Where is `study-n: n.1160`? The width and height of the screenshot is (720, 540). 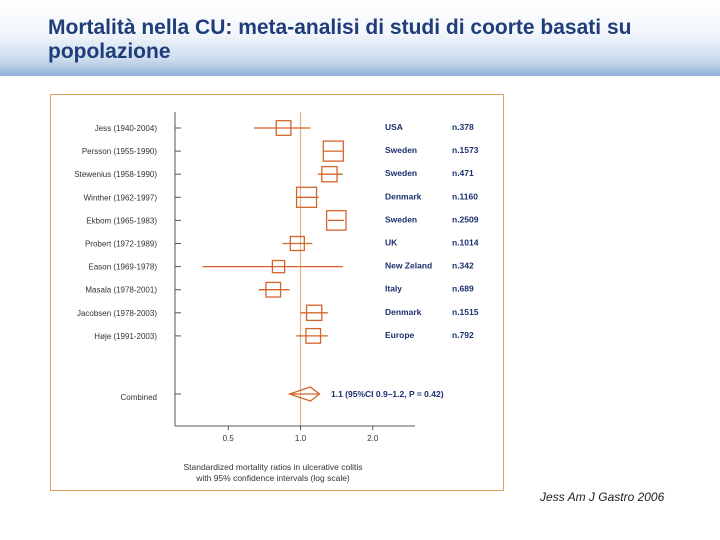
study-n: n.1160 is located at coordinates (465, 196).